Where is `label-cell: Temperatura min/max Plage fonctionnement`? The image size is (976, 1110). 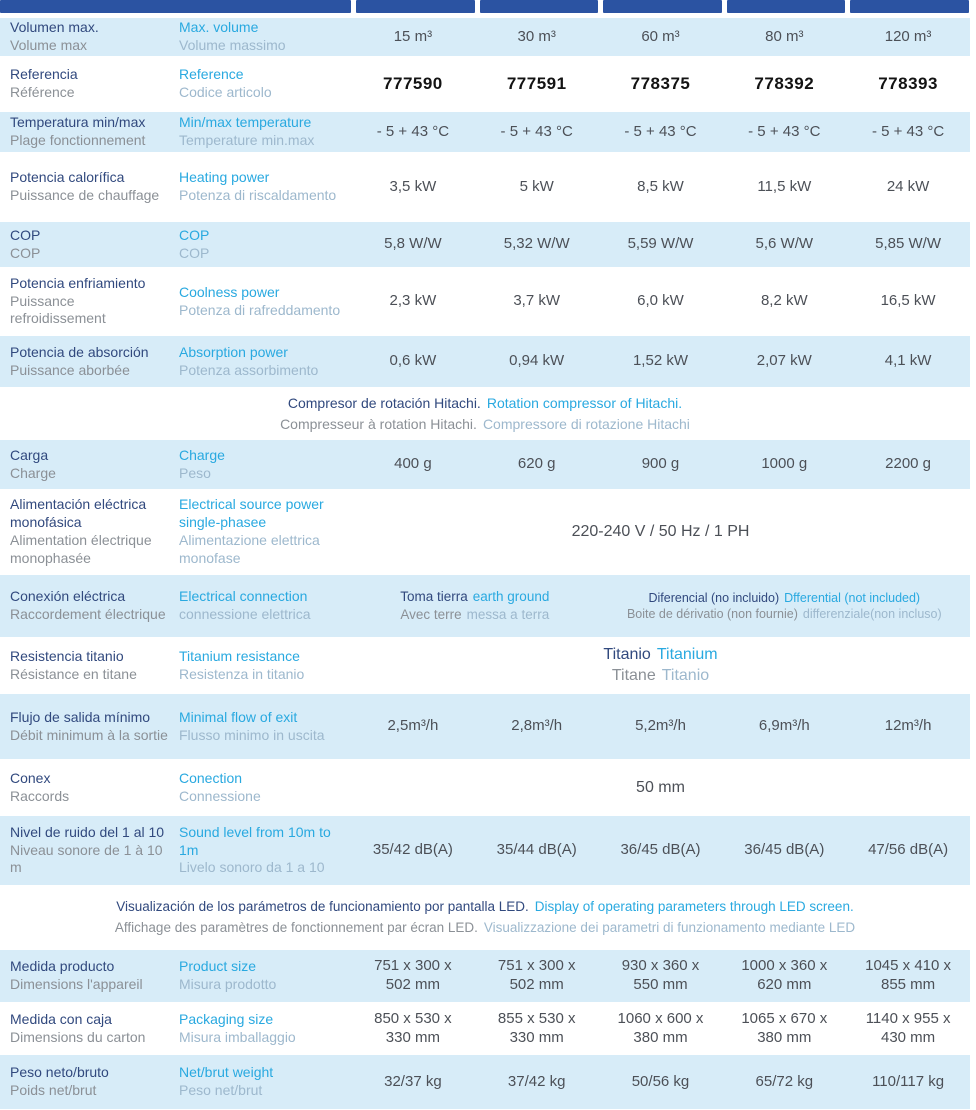
label-cell: Temperatura min/max Plage fonctionnement is located at coordinates (86, 132).